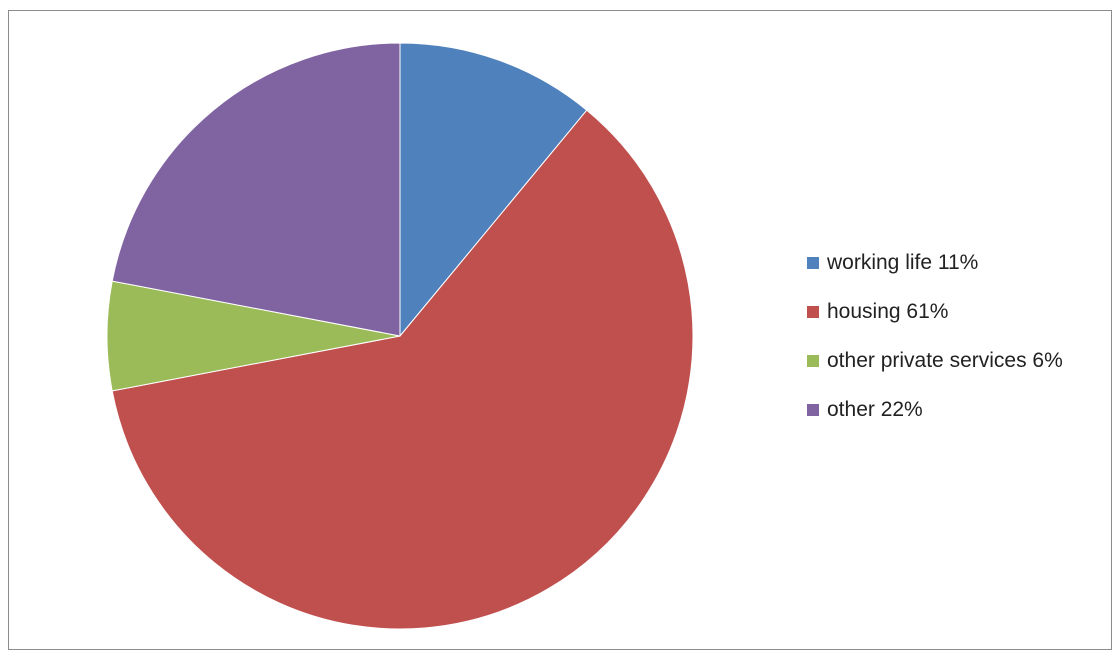 The height and width of the screenshot is (651, 1114). What do you see at coordinates (888, 311) in the screenshot?
I see `legend-label-housing: housing 61%` at bounding box center [888, 311].